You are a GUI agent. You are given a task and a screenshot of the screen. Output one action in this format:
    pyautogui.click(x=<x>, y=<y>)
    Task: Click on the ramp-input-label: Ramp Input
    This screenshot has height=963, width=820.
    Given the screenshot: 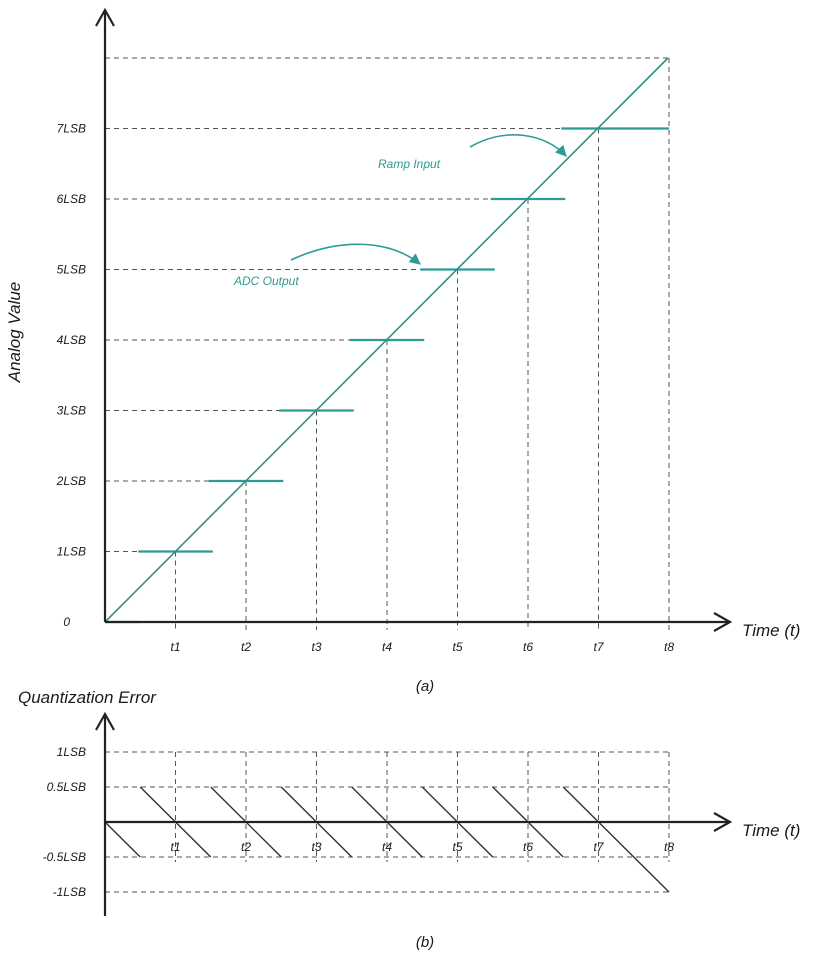 What is the action you would take?
    pyautogui.click(x=409, y=164)
    